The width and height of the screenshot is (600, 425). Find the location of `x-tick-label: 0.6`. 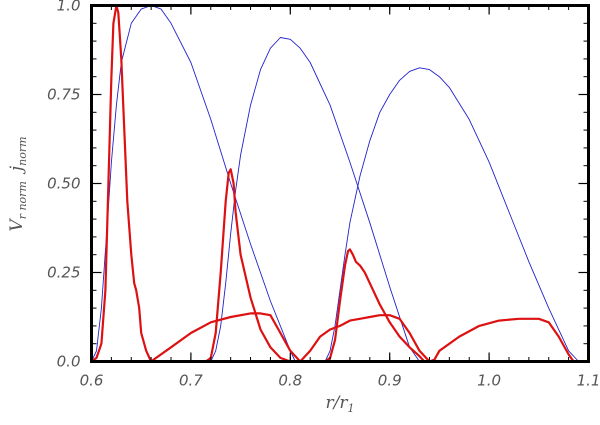

x-tick-label: 0.6 is located at coordinates (92, 381).